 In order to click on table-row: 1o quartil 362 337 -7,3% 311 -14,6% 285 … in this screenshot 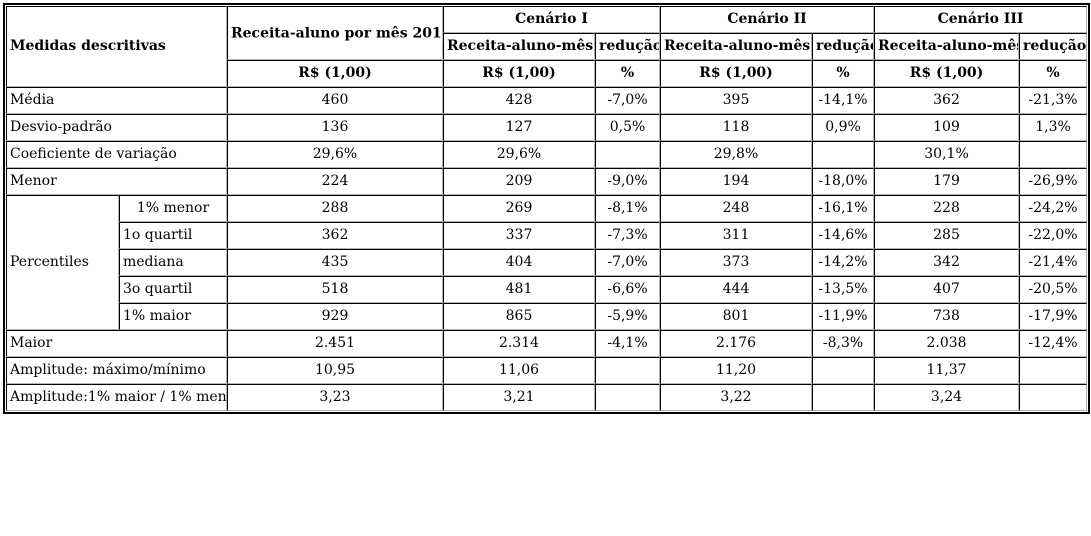, I will do `click(547, 235)`.